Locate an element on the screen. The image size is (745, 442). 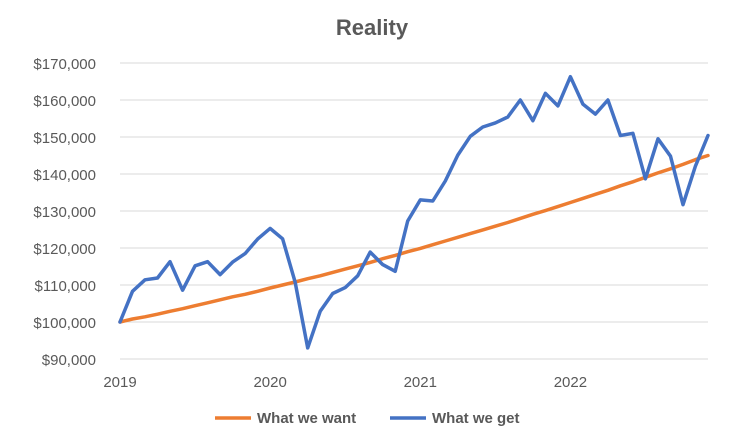
legend-label-want: What we want is located at coordinates (306, 418).